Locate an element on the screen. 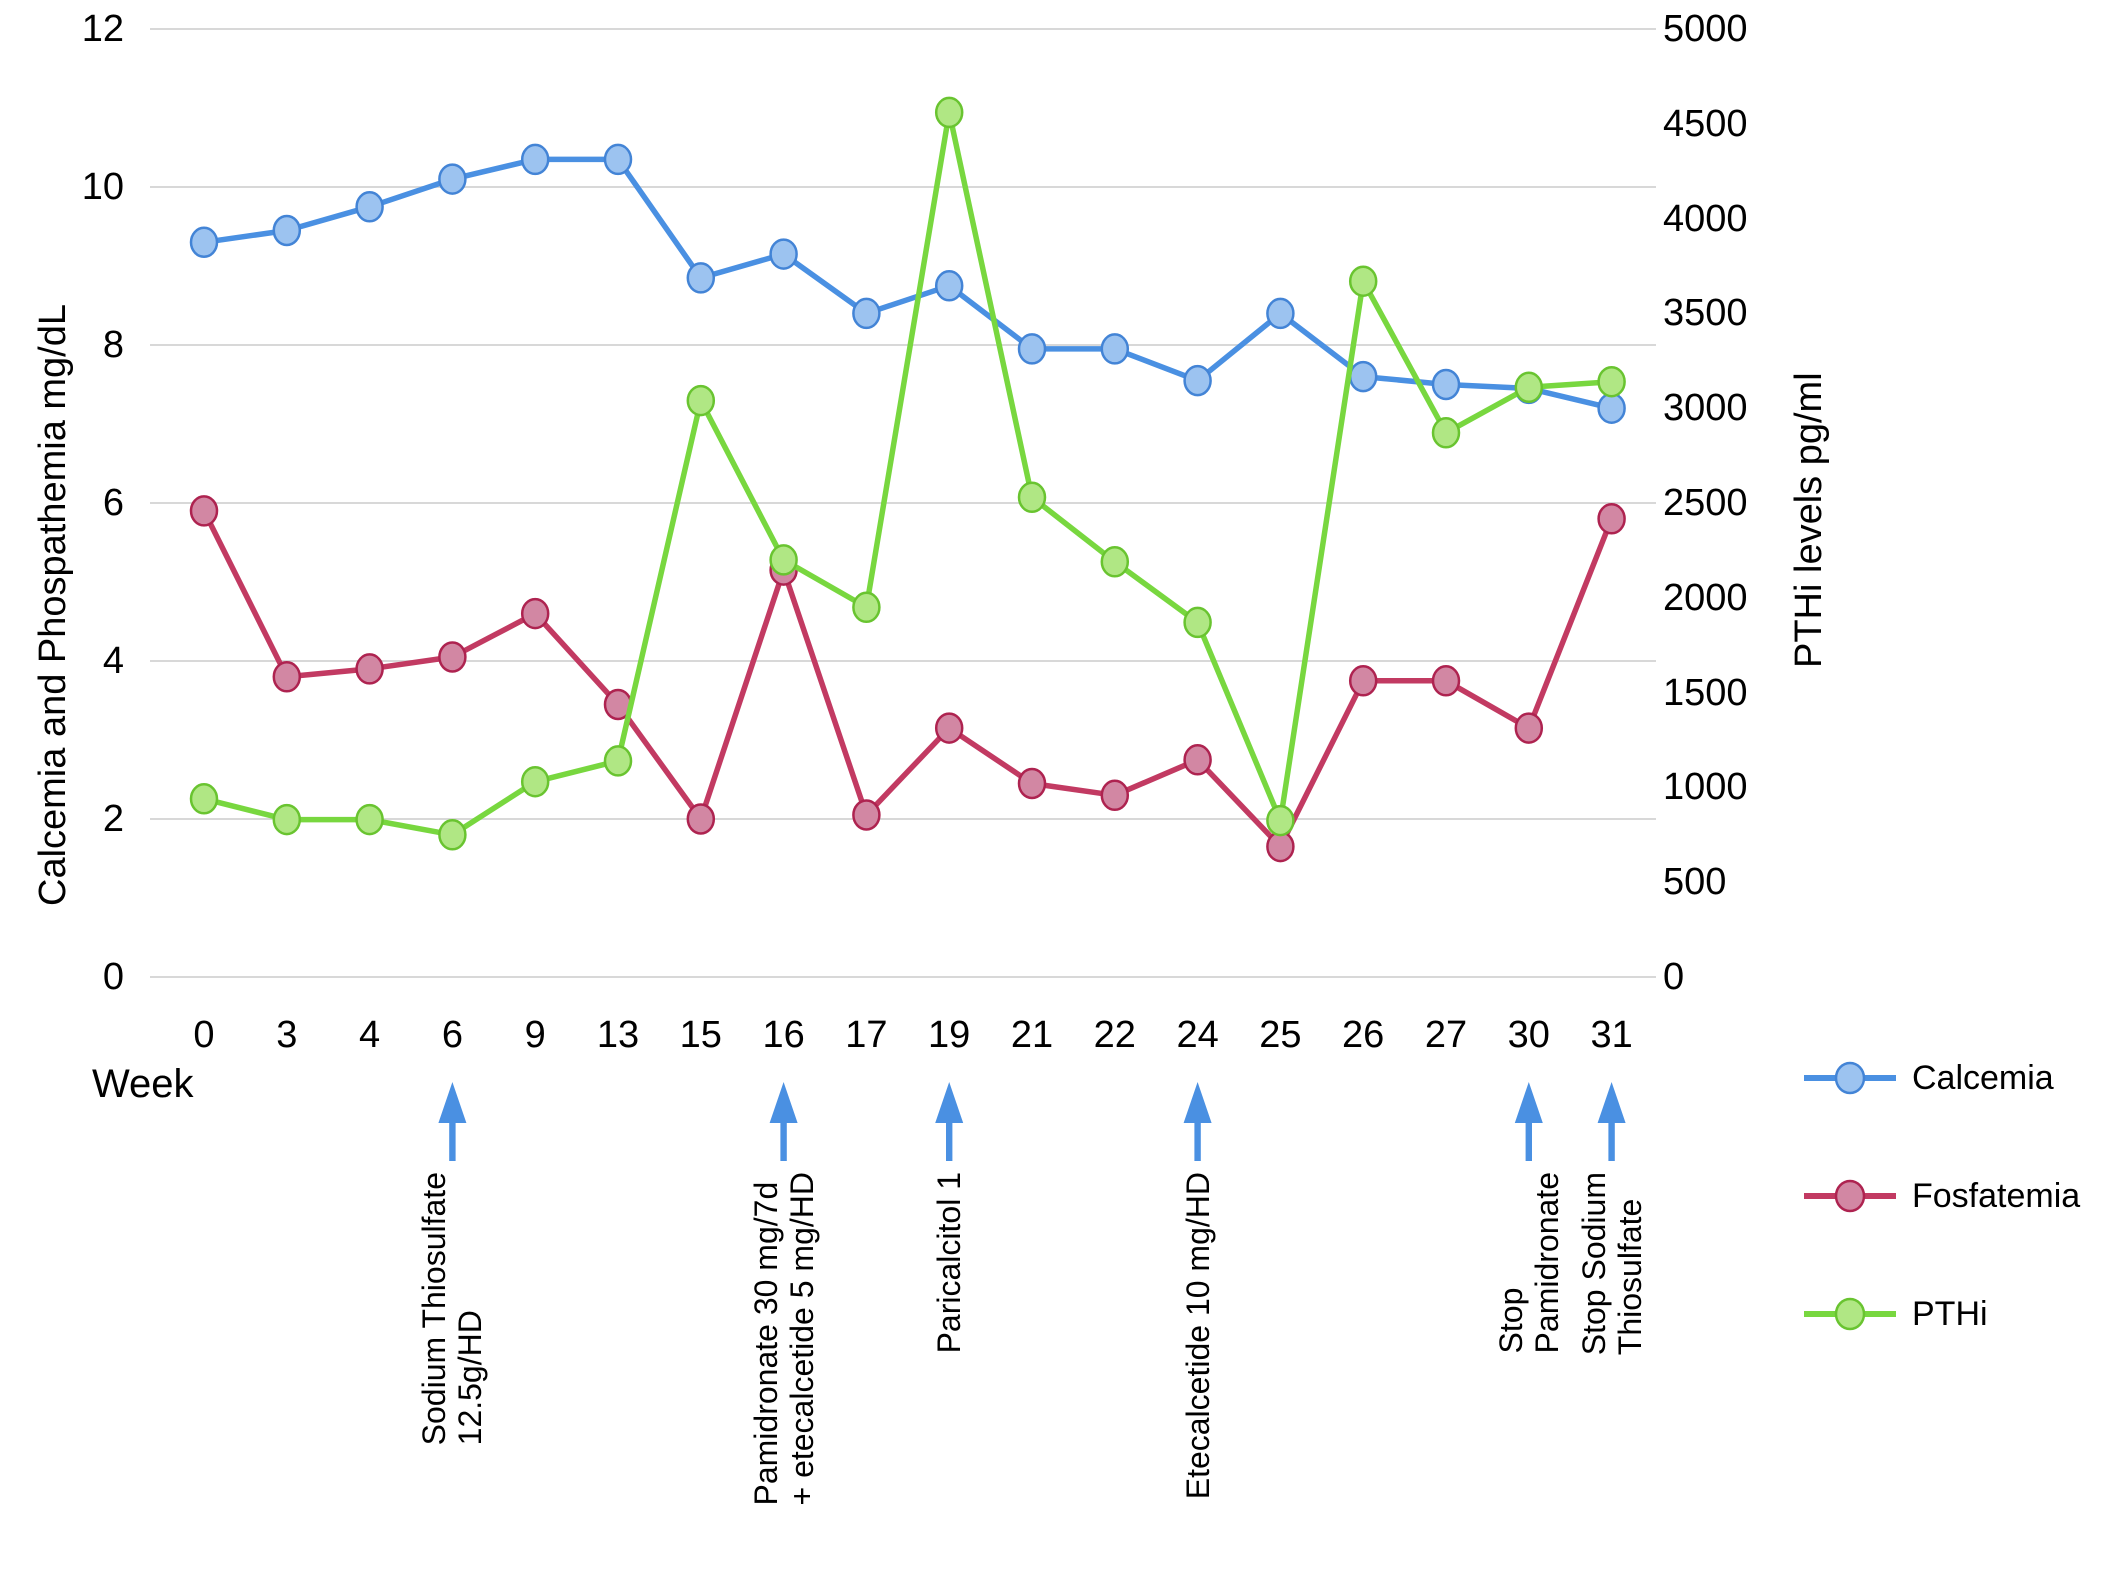 The width and height of the screenshot is (2126, 1590). x-tick-label: 0 is located at coordinates (204, 1035).